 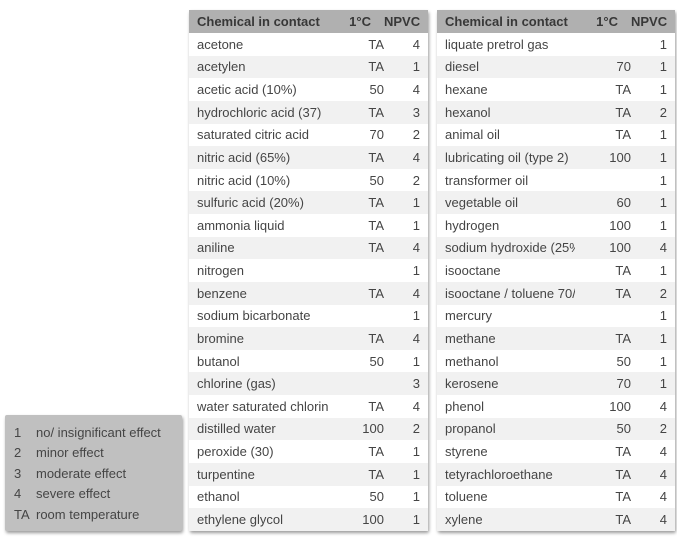 I want to click on cell-chemical: chlorine (gas), so click(x=236, y=384).